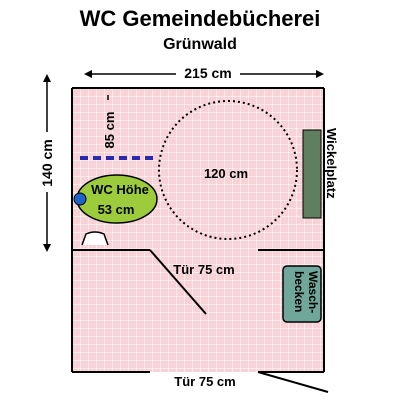 Image resolution: width=400 pixels, height=400 pixels. I want to click on outer-door-leaf, so click(293, 382).